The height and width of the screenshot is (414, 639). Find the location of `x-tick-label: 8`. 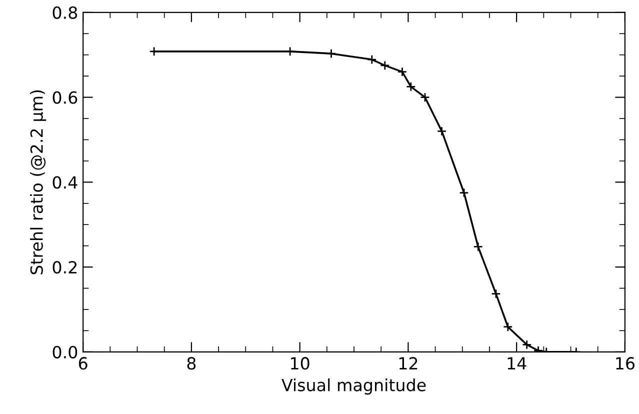

x-tick-label: 8 is located at coordinates (191, 363).